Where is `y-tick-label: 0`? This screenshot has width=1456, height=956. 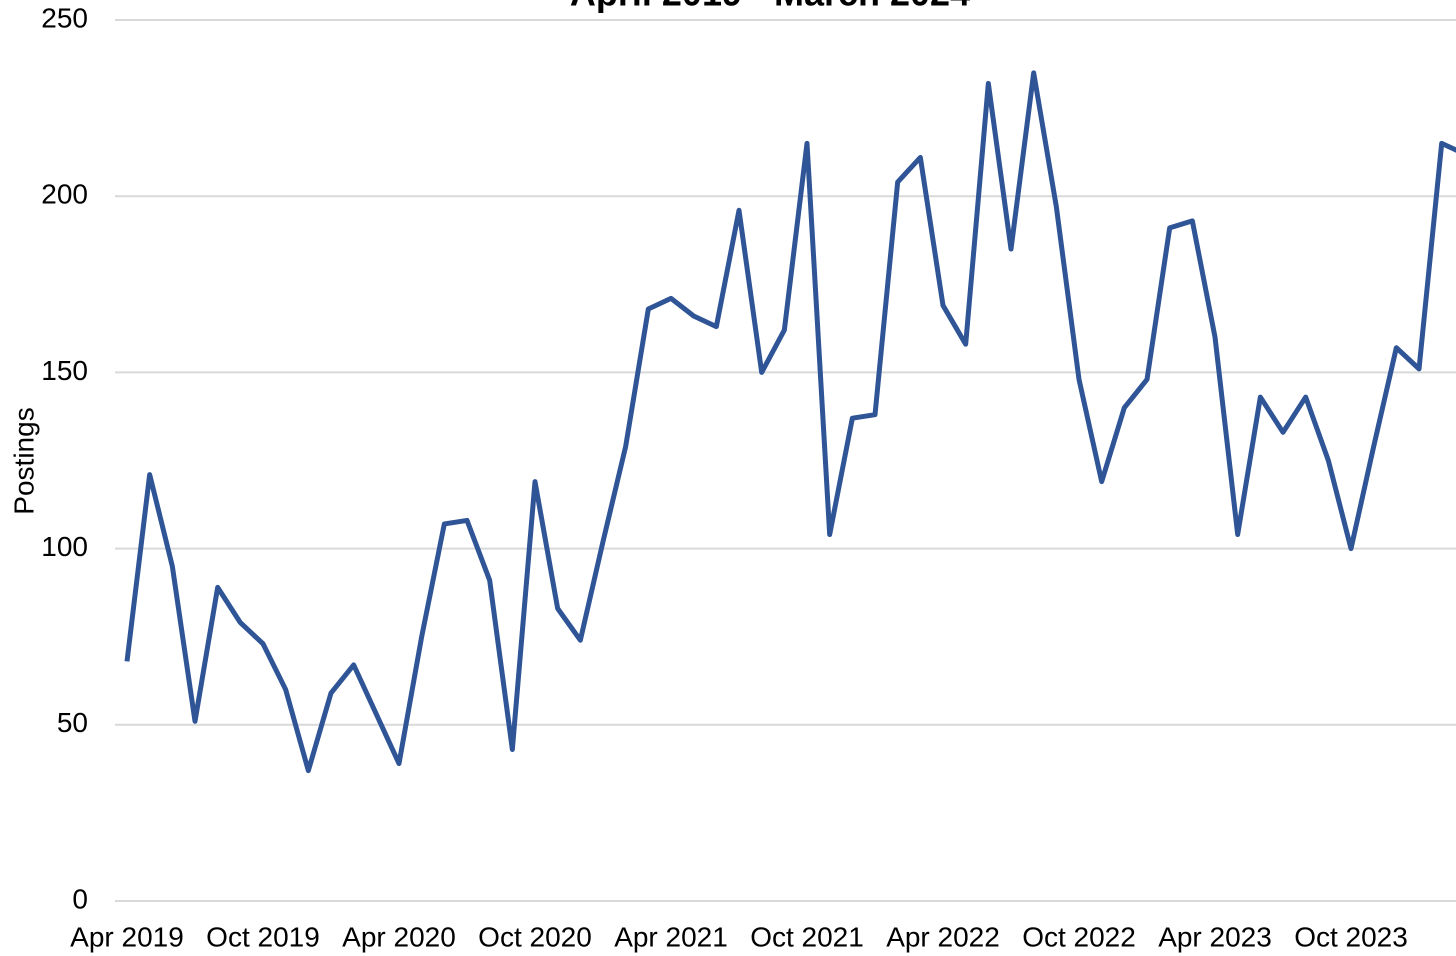 y-tick-label: 0 is located at coordinates (80, 898).